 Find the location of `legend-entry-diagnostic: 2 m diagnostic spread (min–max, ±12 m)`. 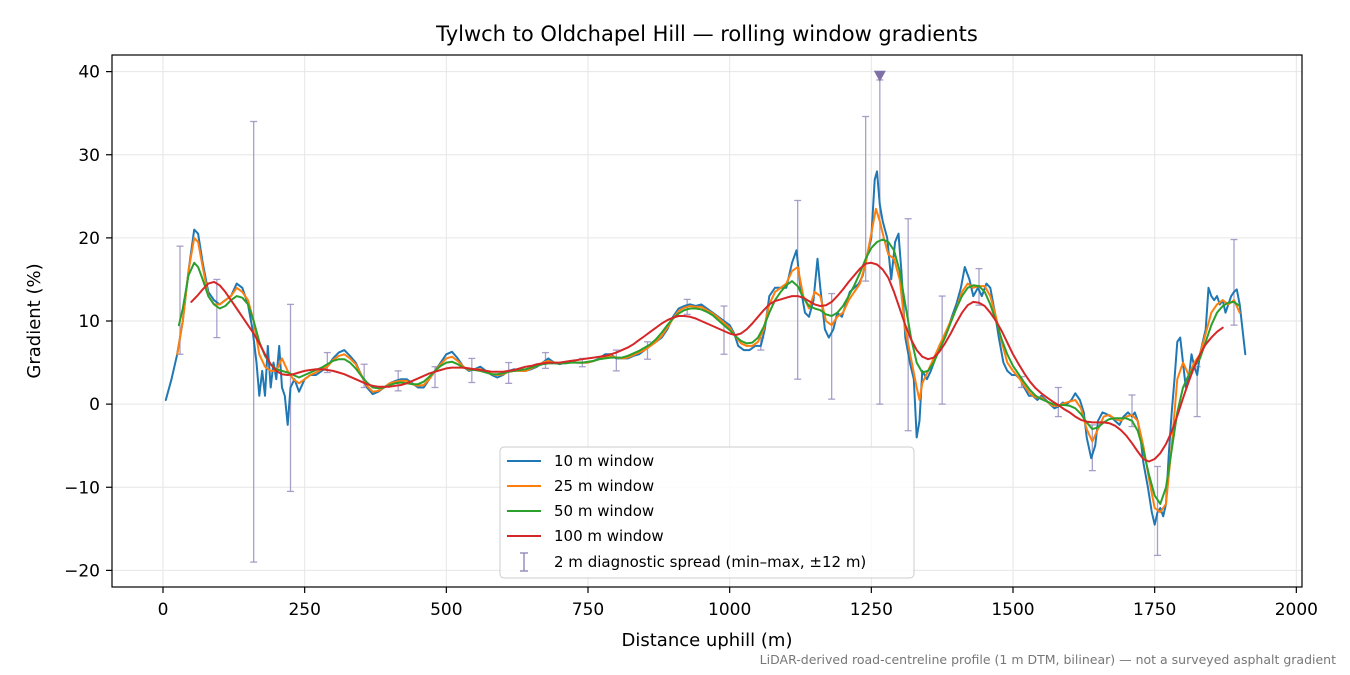

legend-entry-diagnostic: 2 m diagnostic spread (min–max, ±12 m) is located at coordinates (693, 562).